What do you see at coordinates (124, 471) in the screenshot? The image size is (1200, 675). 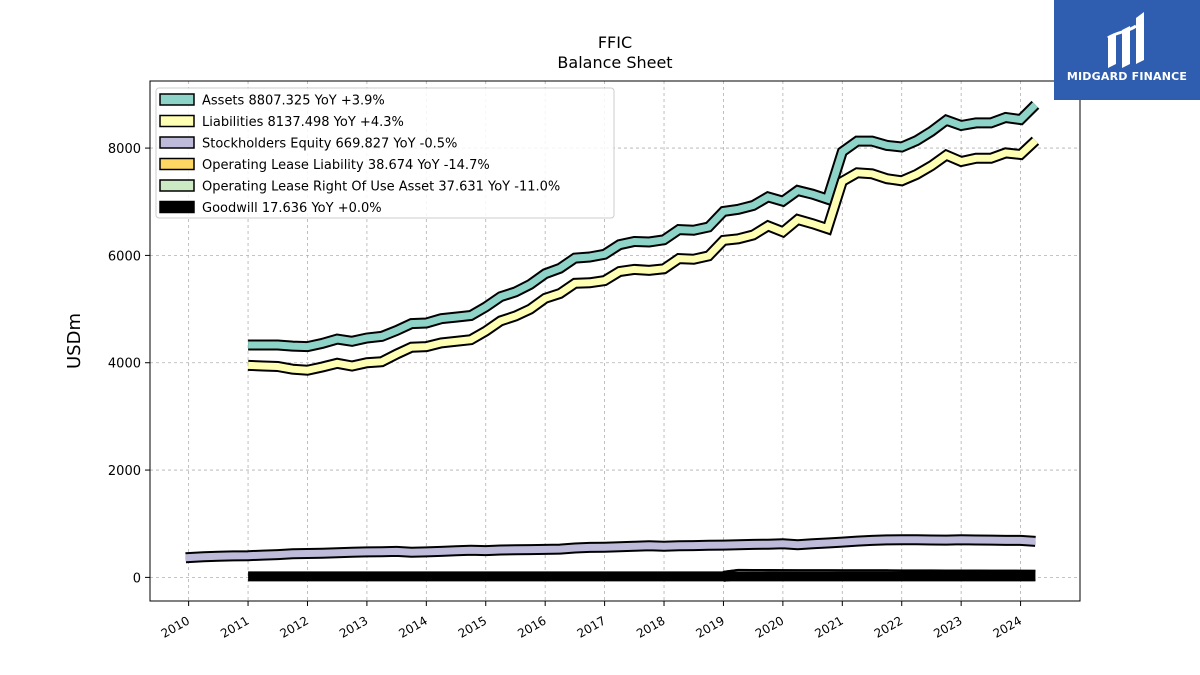 I see `y-tick-label: 2000` at bounding box center [124, 471].